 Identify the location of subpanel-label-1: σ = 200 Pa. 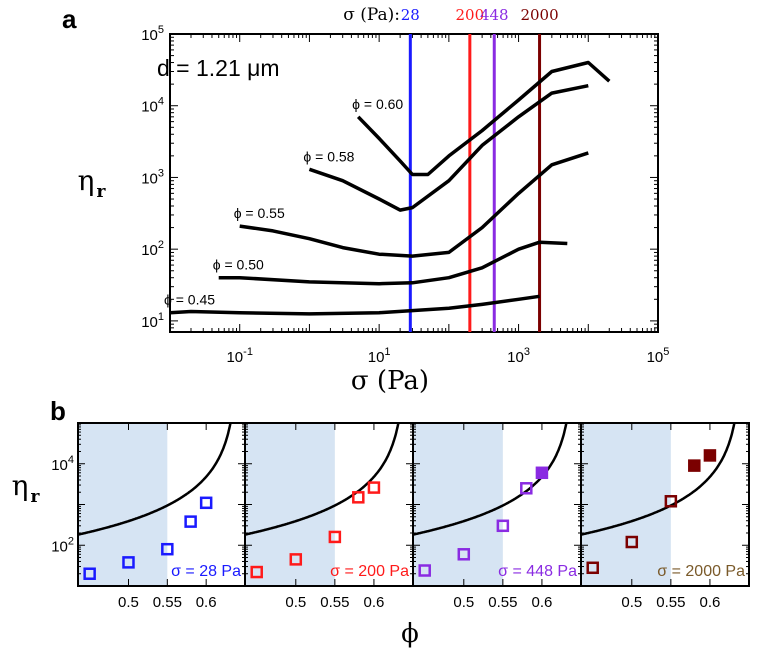
(369, 571).